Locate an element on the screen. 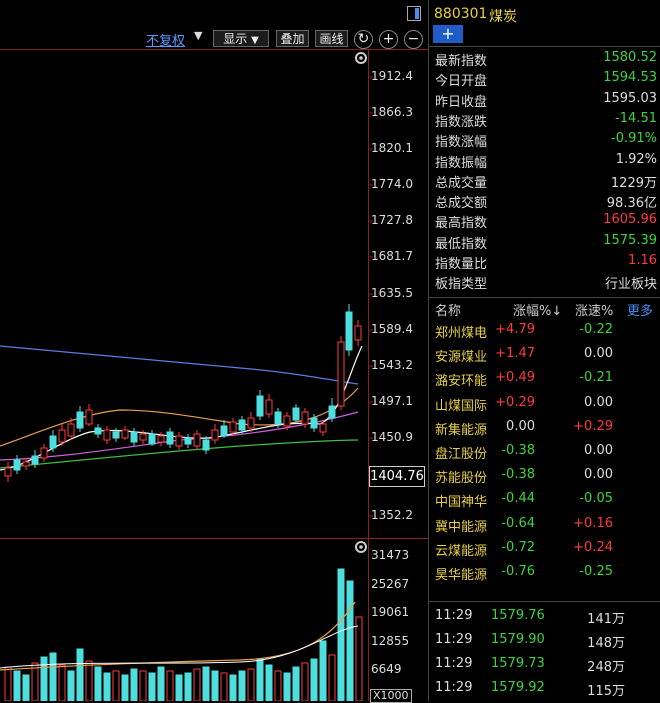  zoom-in-icon: + is located at coordinates (388, 39).